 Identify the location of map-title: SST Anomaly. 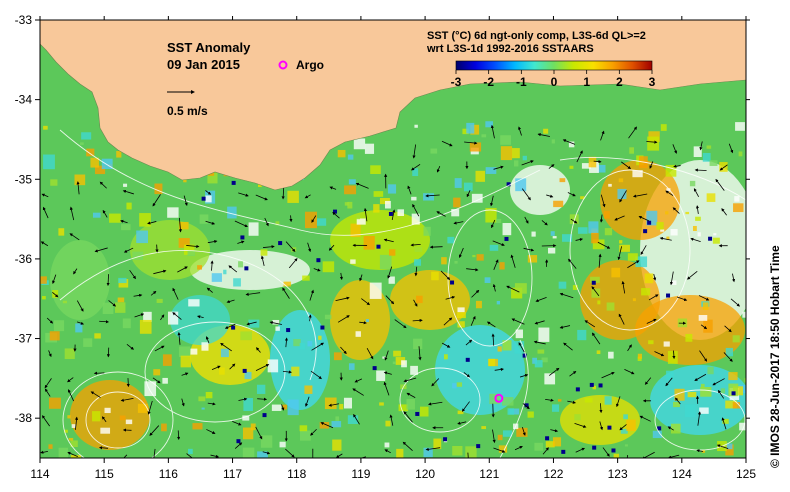
(209, 47).